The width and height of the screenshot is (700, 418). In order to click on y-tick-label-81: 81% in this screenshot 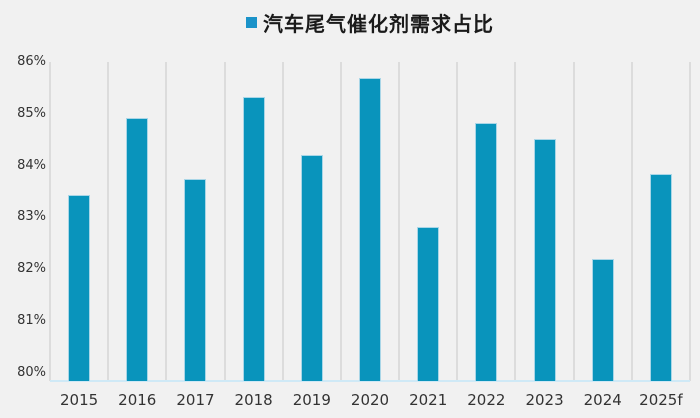, I will do `click(31, 320)`.